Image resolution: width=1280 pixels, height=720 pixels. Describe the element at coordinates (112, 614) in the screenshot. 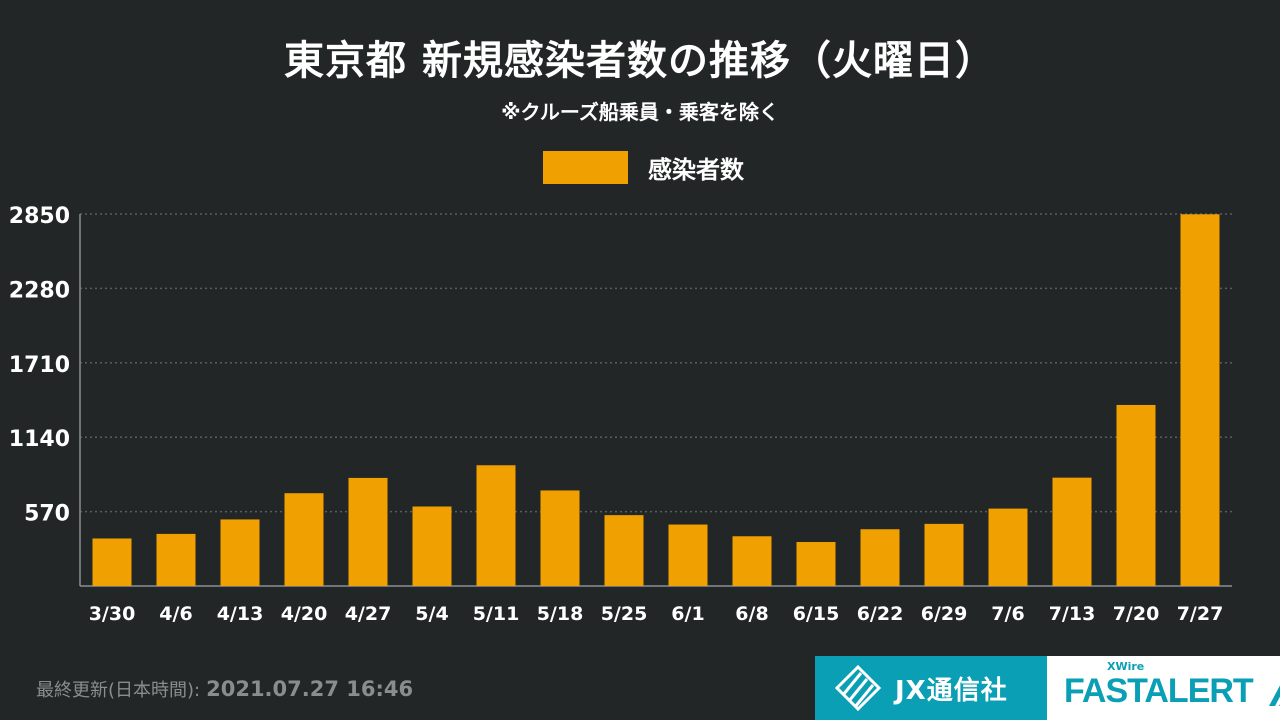

I see `x-tick-label: 3/30` at that location.